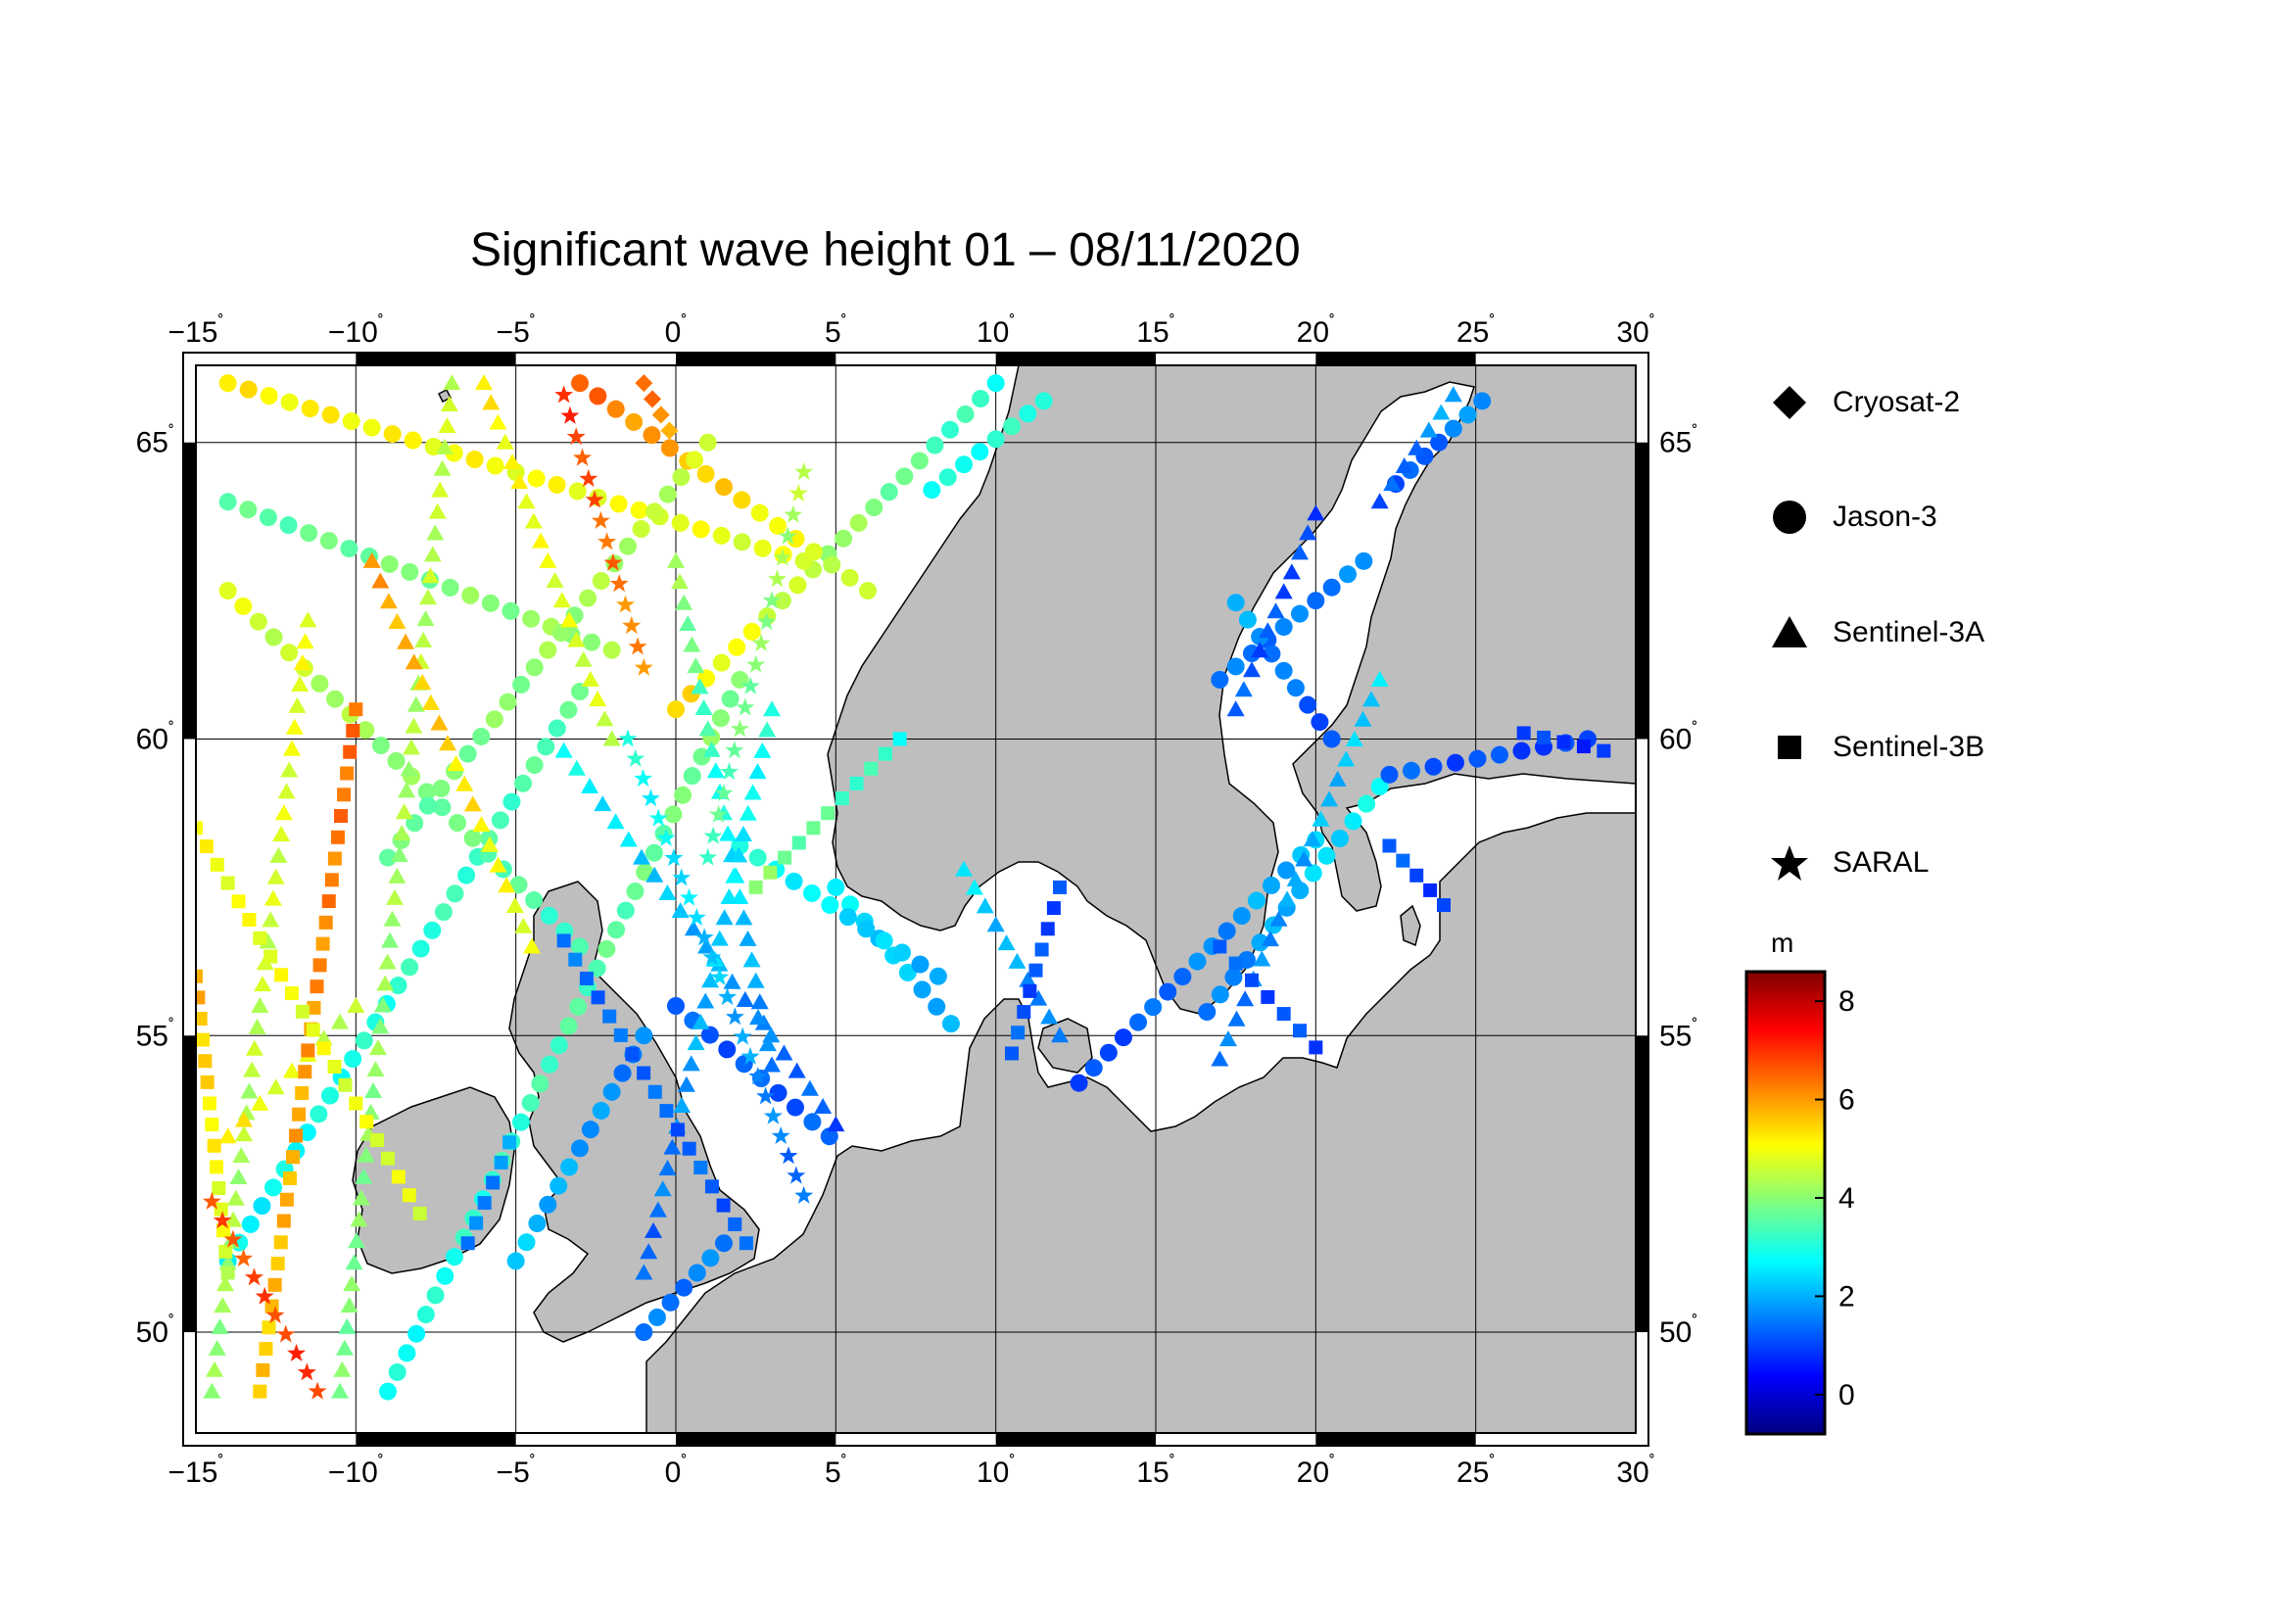  Describe the element at coordinates (1678, 1034) in the screenshot. I see `lat-tick-label-right: 55˚` at that location.